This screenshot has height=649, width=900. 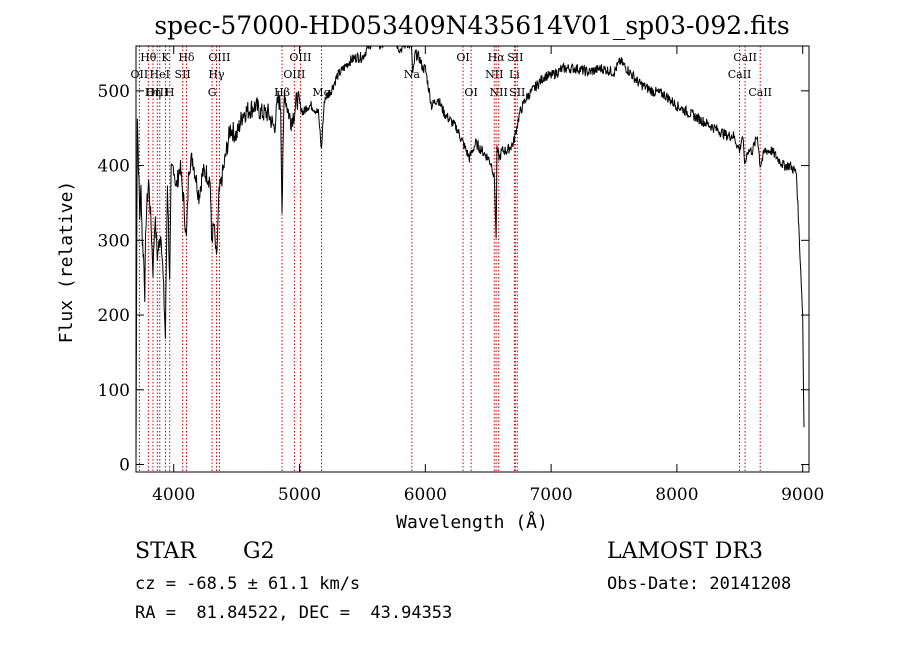 I want to click on y-axis-label: Flux (relative), so click(x=66, y=262).